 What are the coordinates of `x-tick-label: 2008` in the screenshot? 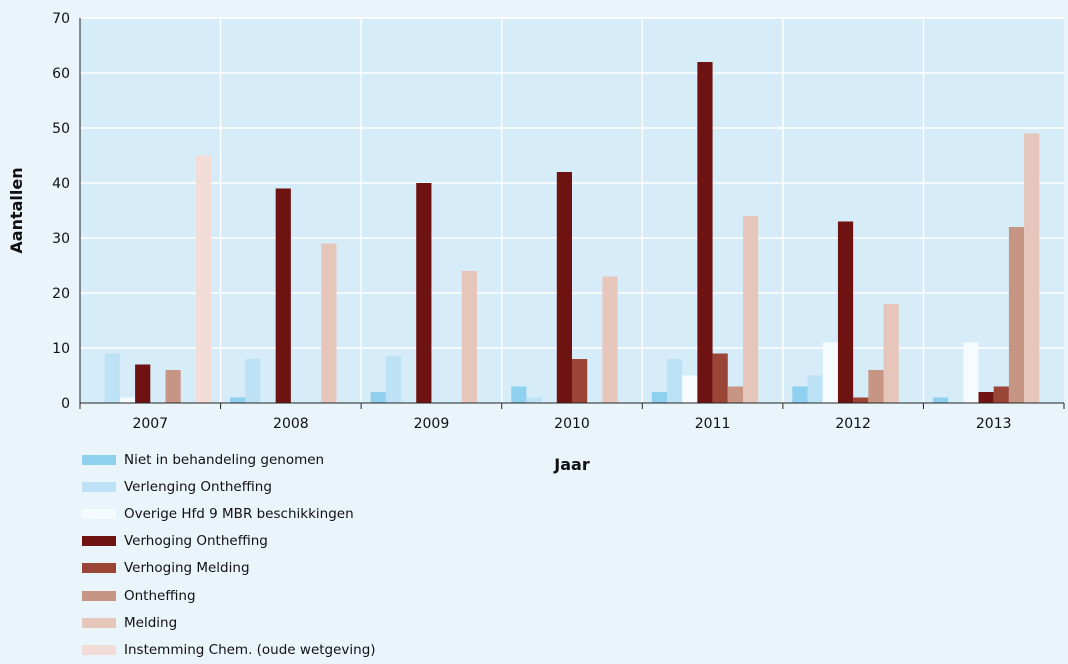 It's located at (291, 424).